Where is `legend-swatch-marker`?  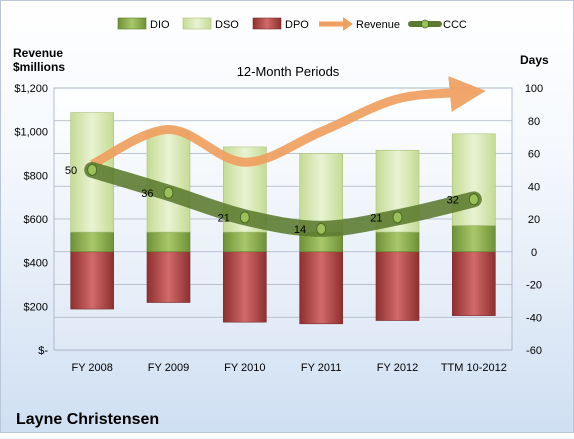
legend-swatch-marker is located at coordinates (425, 24).